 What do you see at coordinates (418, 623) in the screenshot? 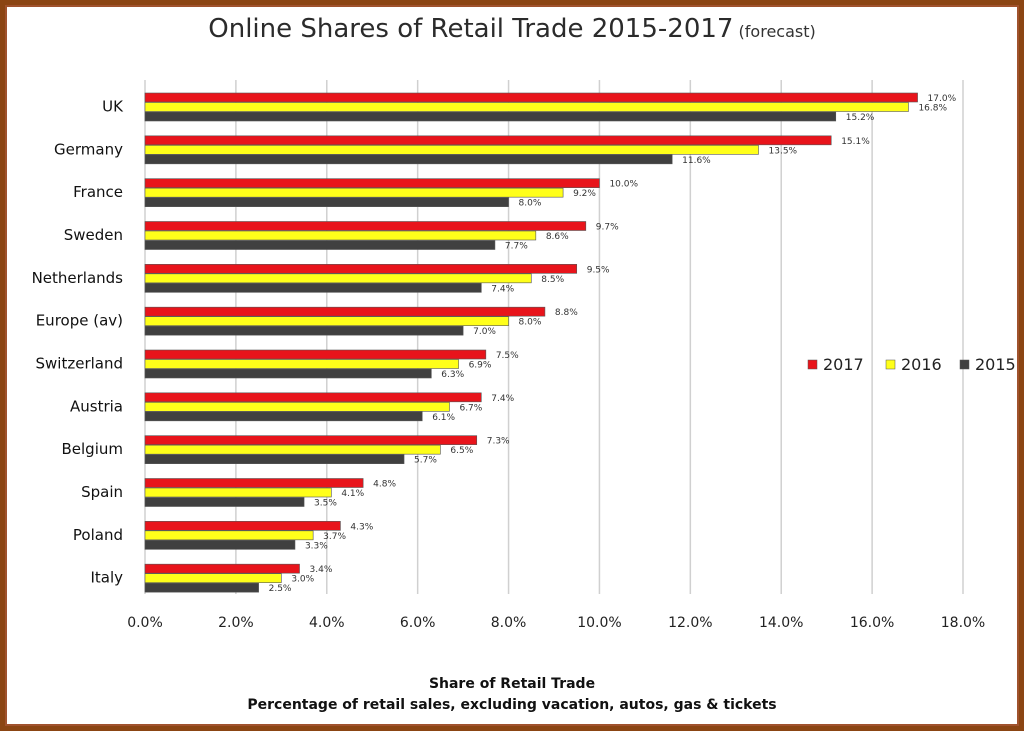
I see `x-tick-label: 6.0%` at bounding box center [418, 623].